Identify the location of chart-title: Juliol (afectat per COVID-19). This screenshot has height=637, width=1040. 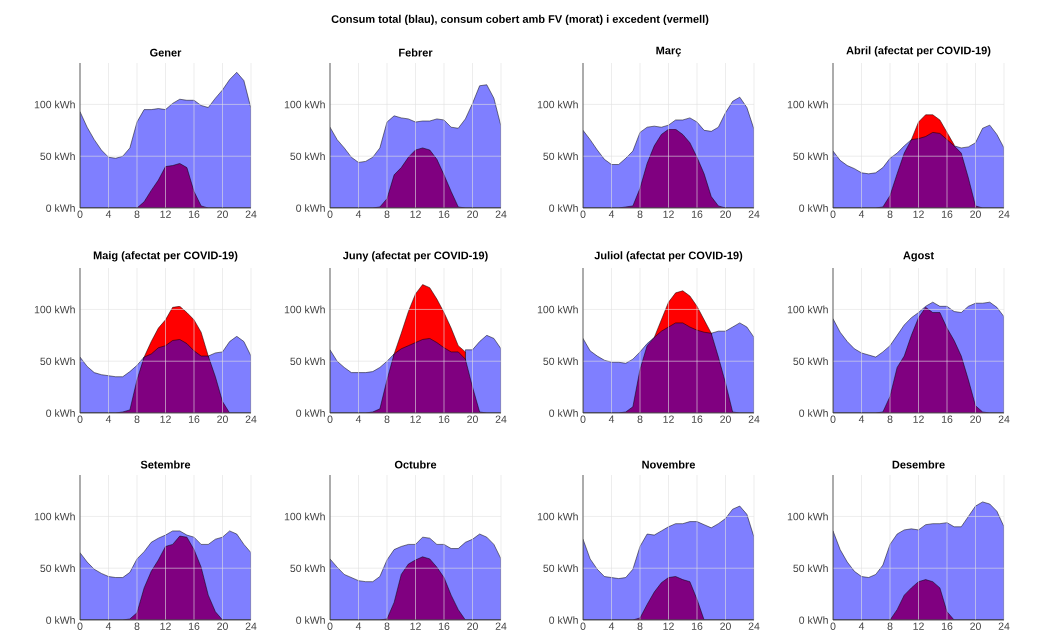
(668, 256).